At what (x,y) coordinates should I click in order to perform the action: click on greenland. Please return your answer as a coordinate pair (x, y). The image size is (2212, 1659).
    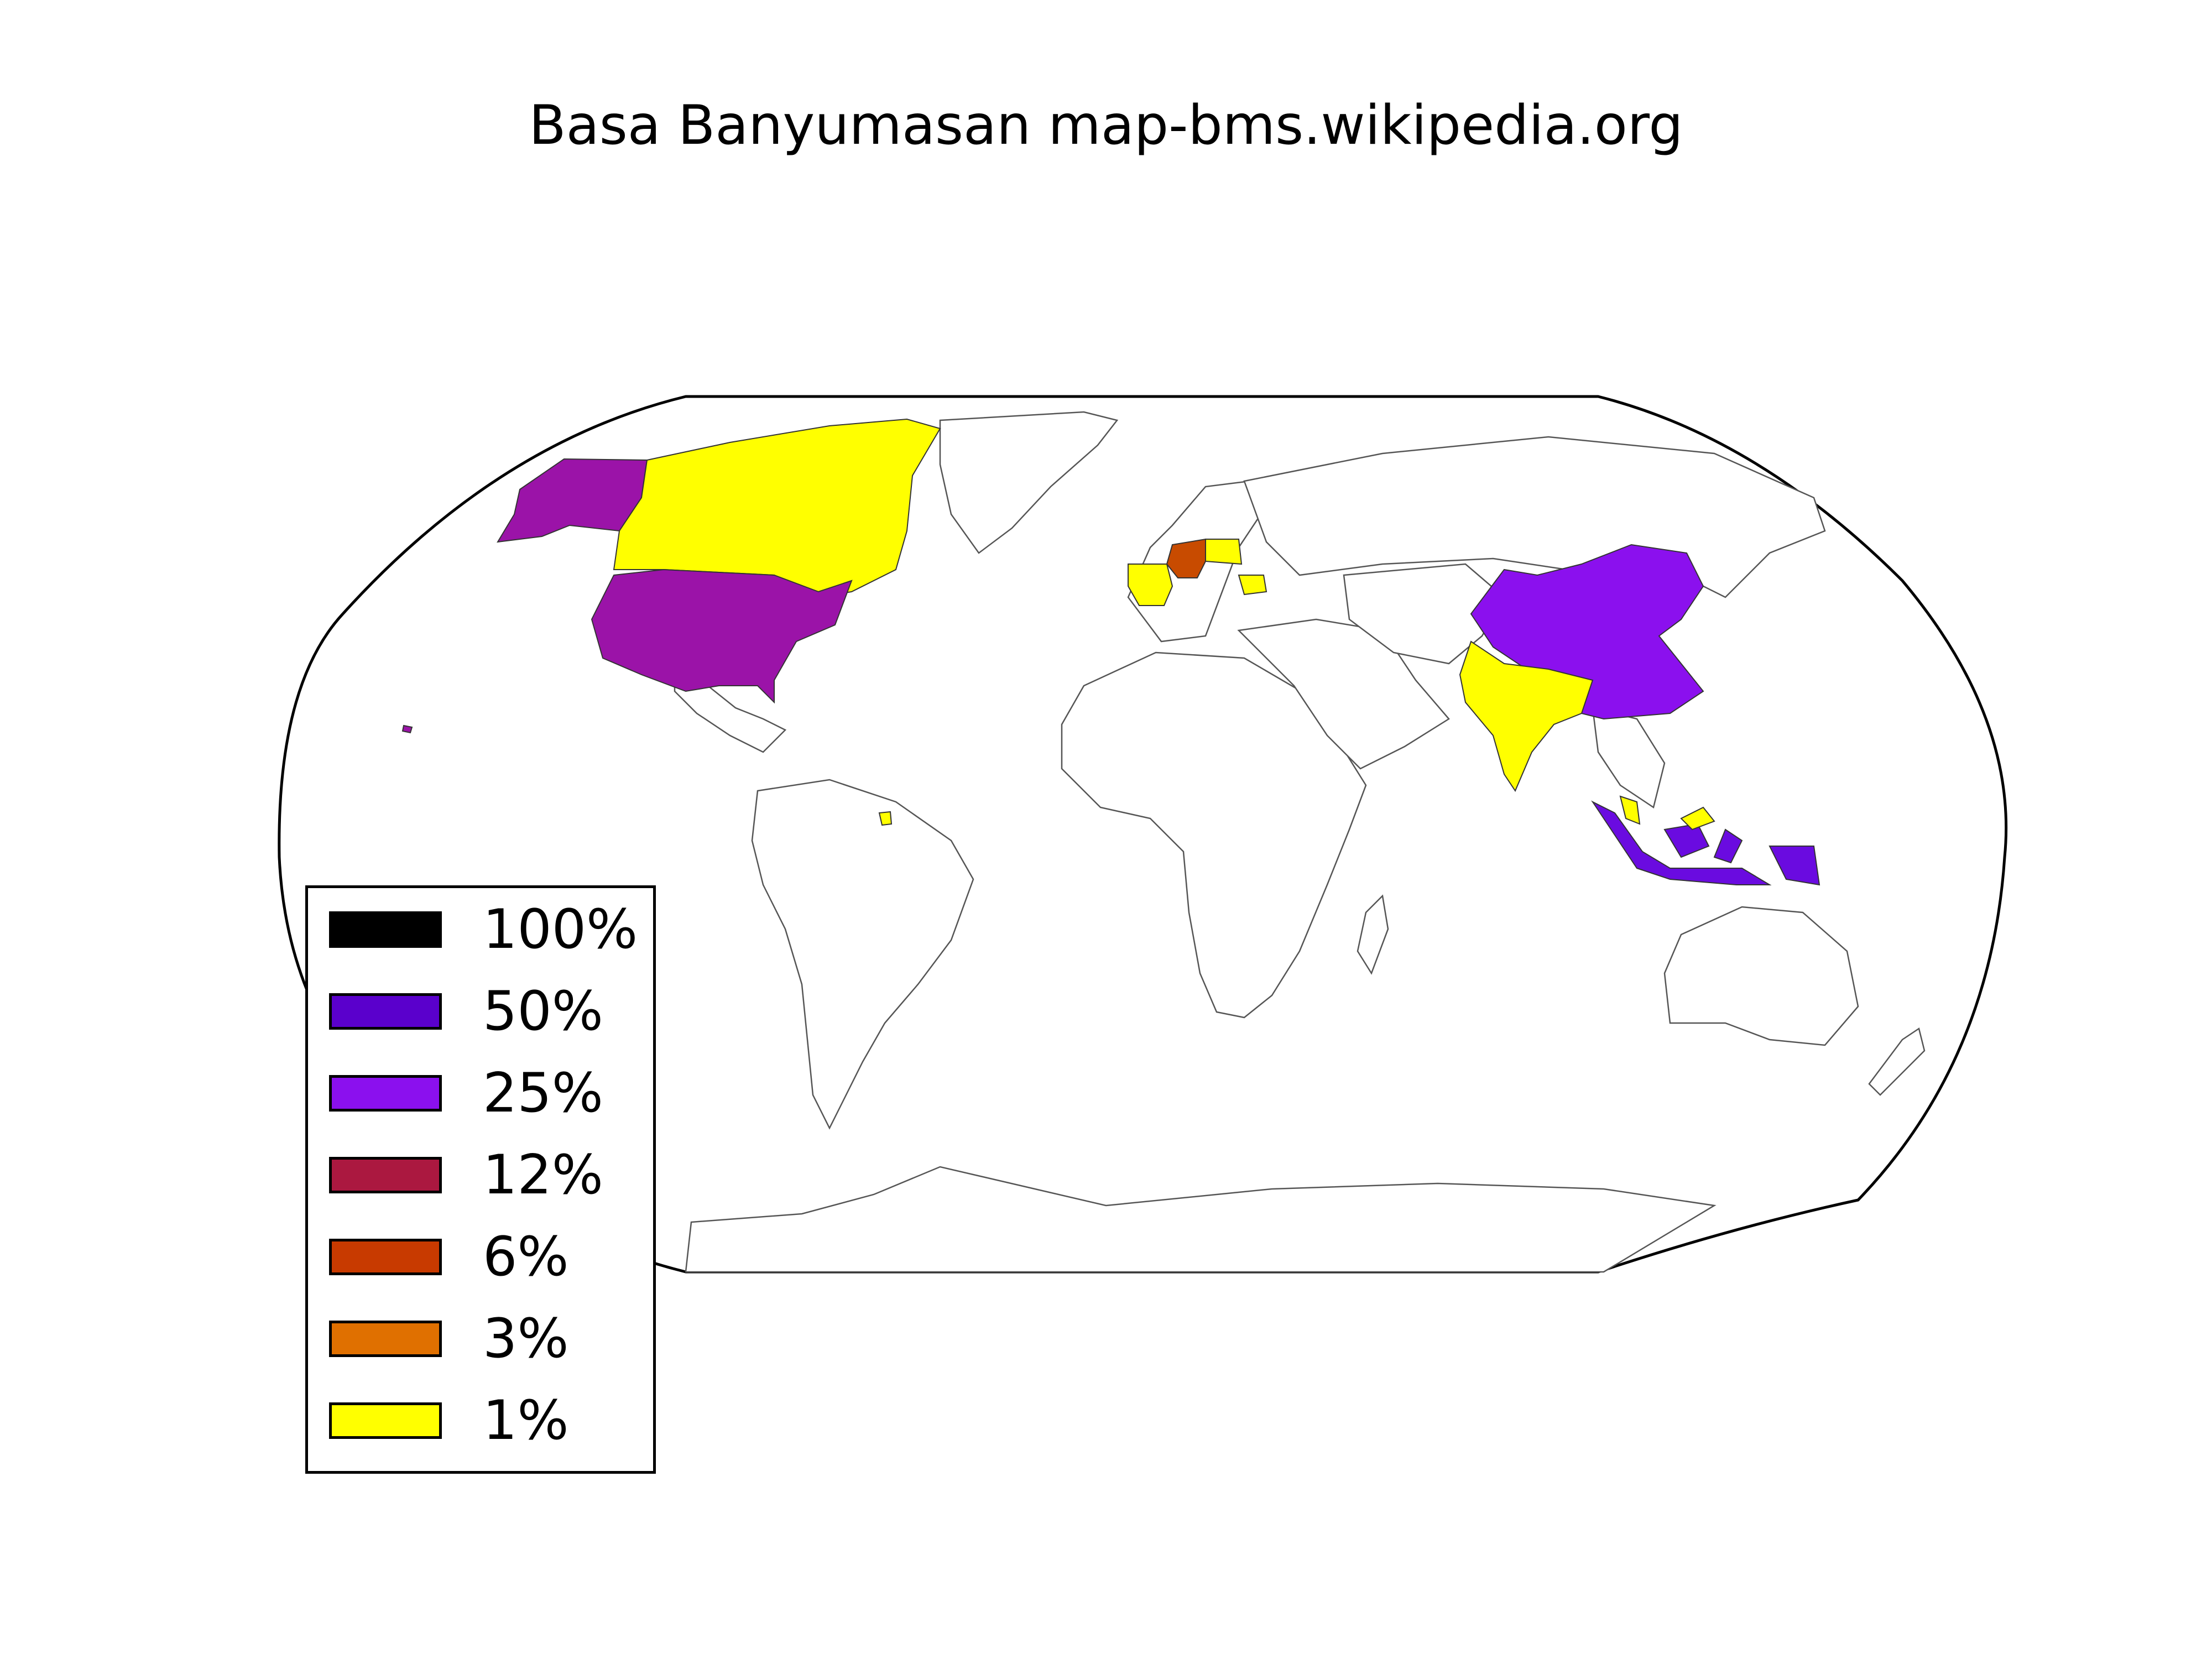
    Looking at the image, I should click on (1029, 482).